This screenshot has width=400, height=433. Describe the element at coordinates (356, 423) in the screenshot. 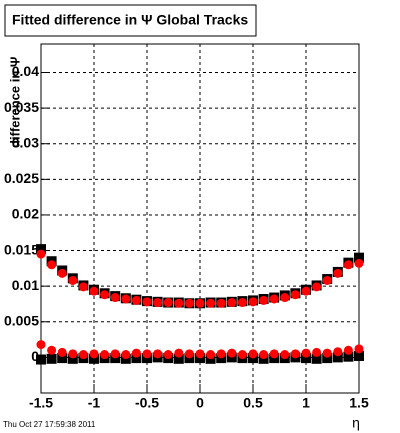

I see `x-axis-label: η` at that location.